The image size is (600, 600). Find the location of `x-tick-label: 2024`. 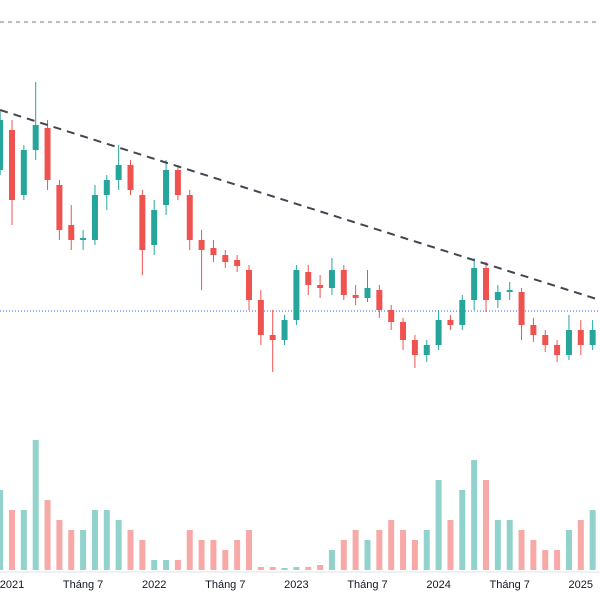

x-tick-label: 2024 is located at coordinates (438, 585).